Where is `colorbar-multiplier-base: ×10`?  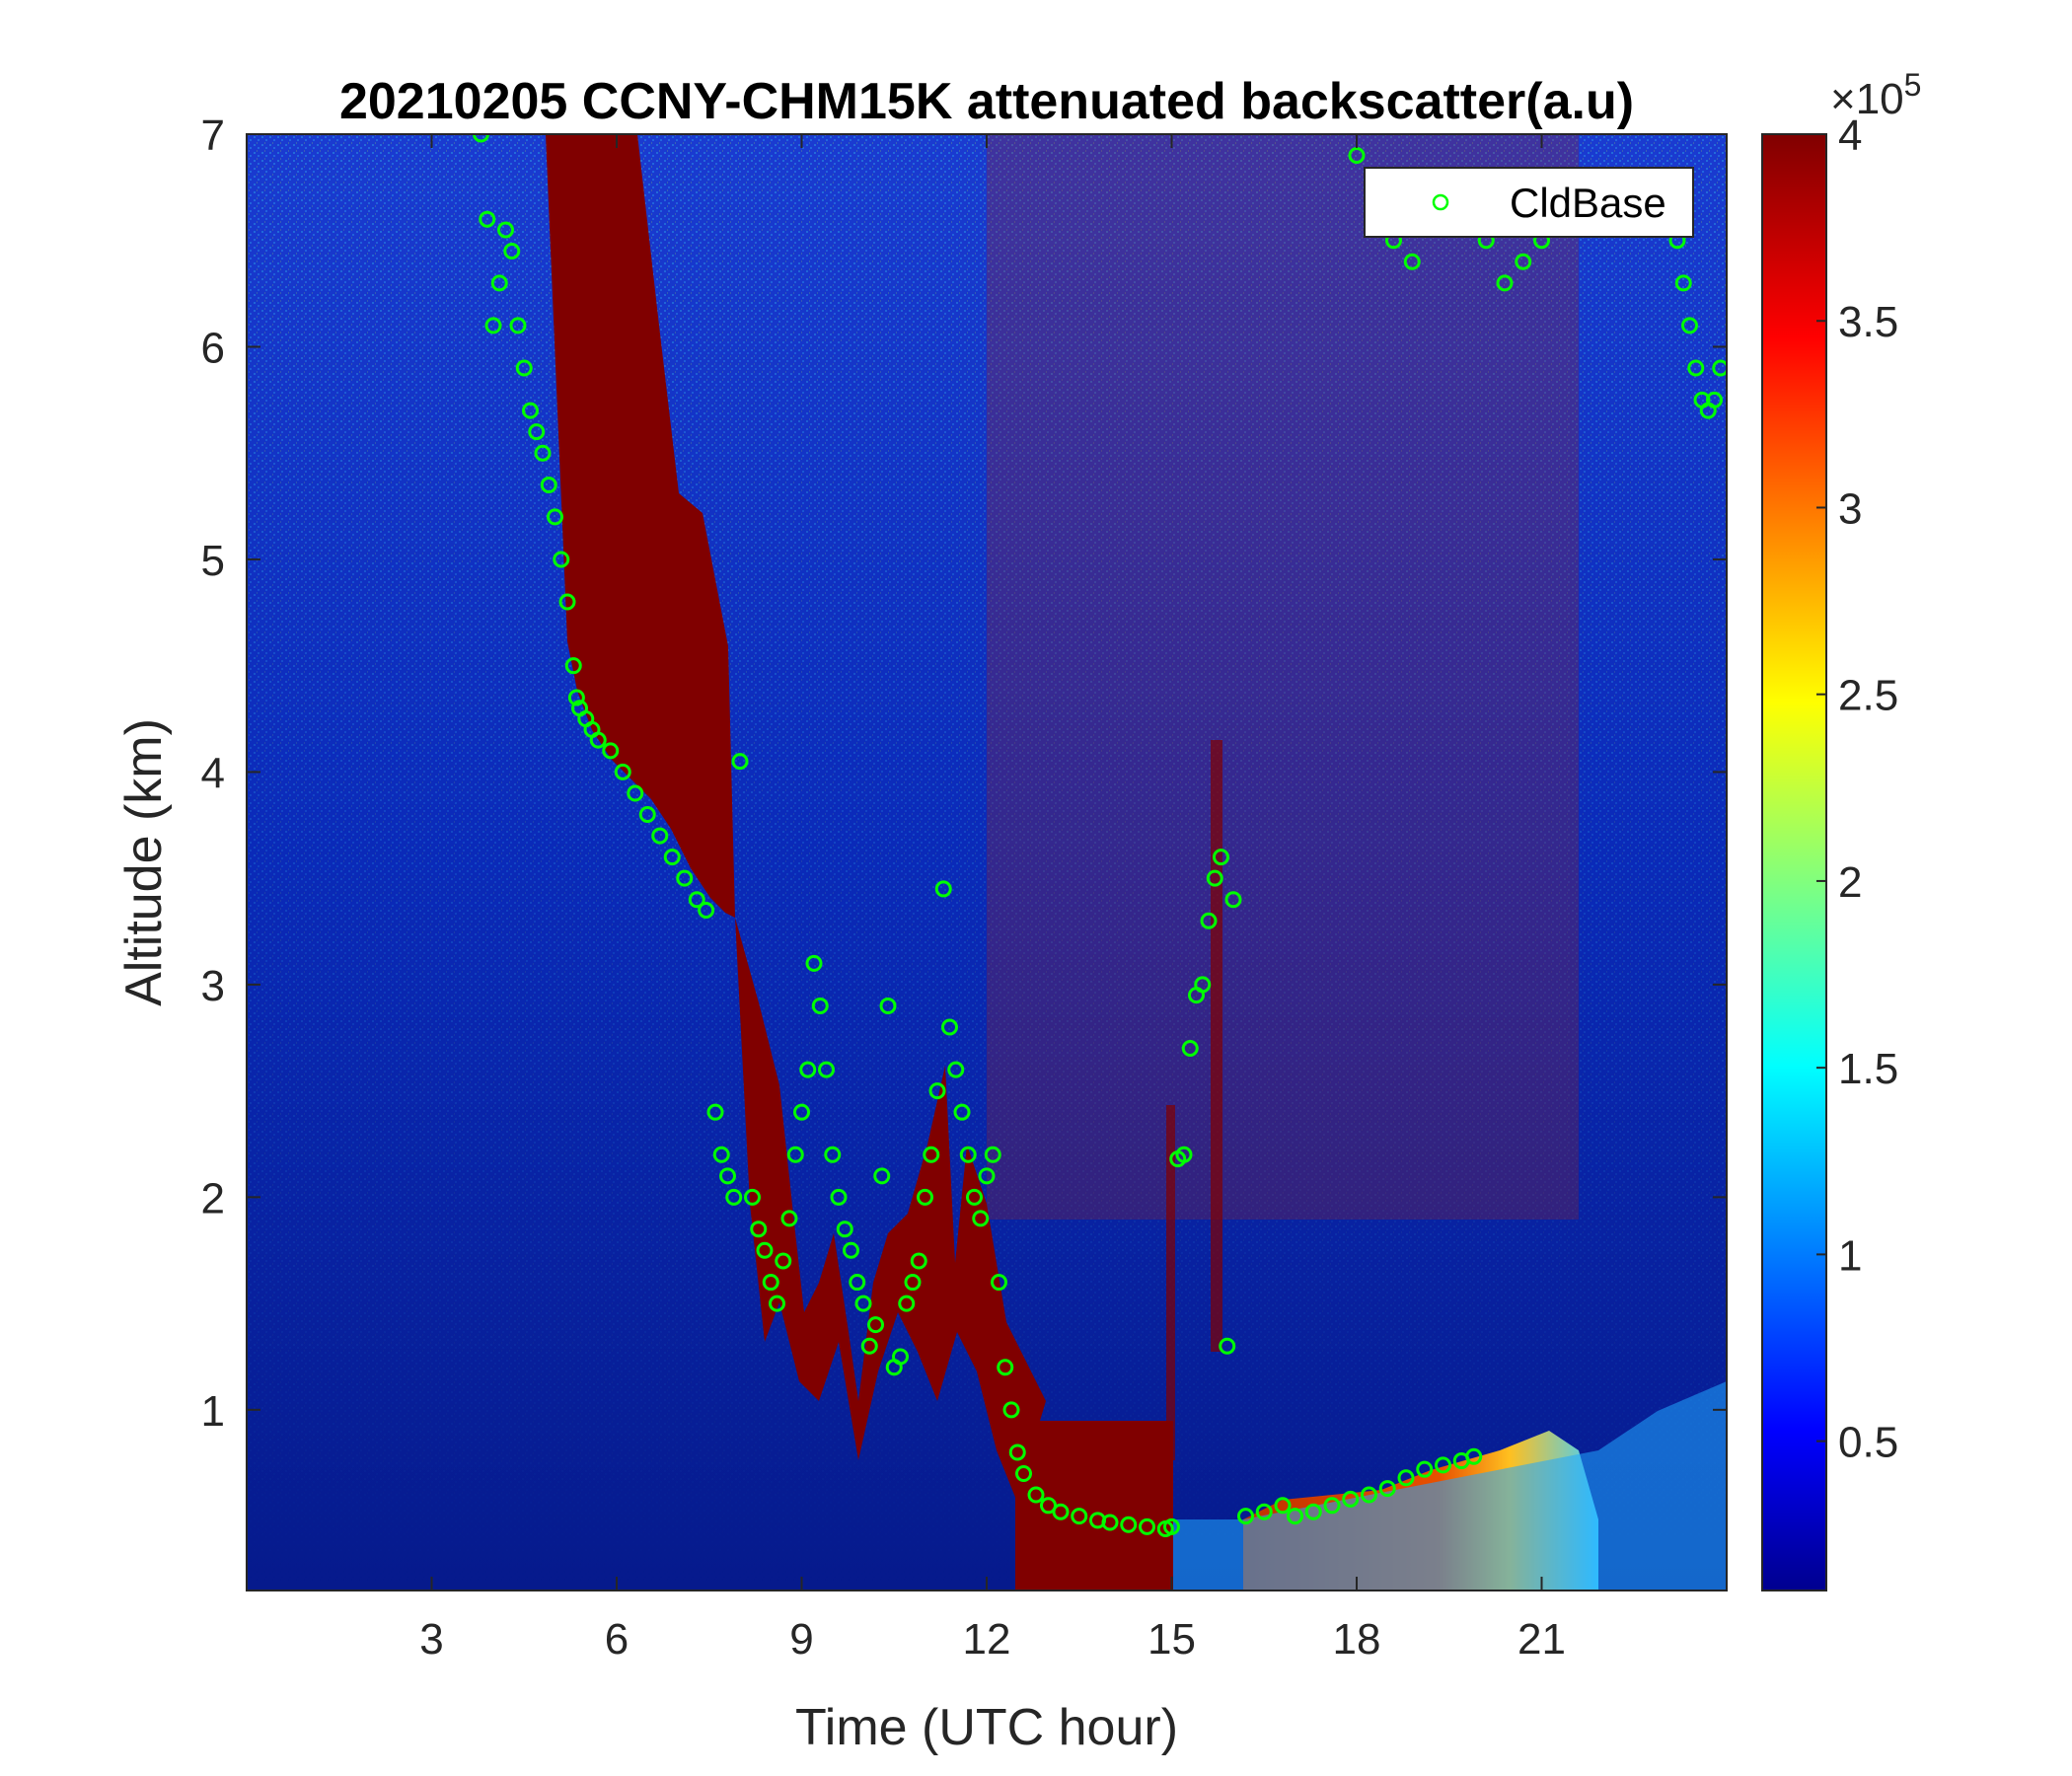
colorbar-multiplier-base: ×10 is located at coordinates (1867, 99).